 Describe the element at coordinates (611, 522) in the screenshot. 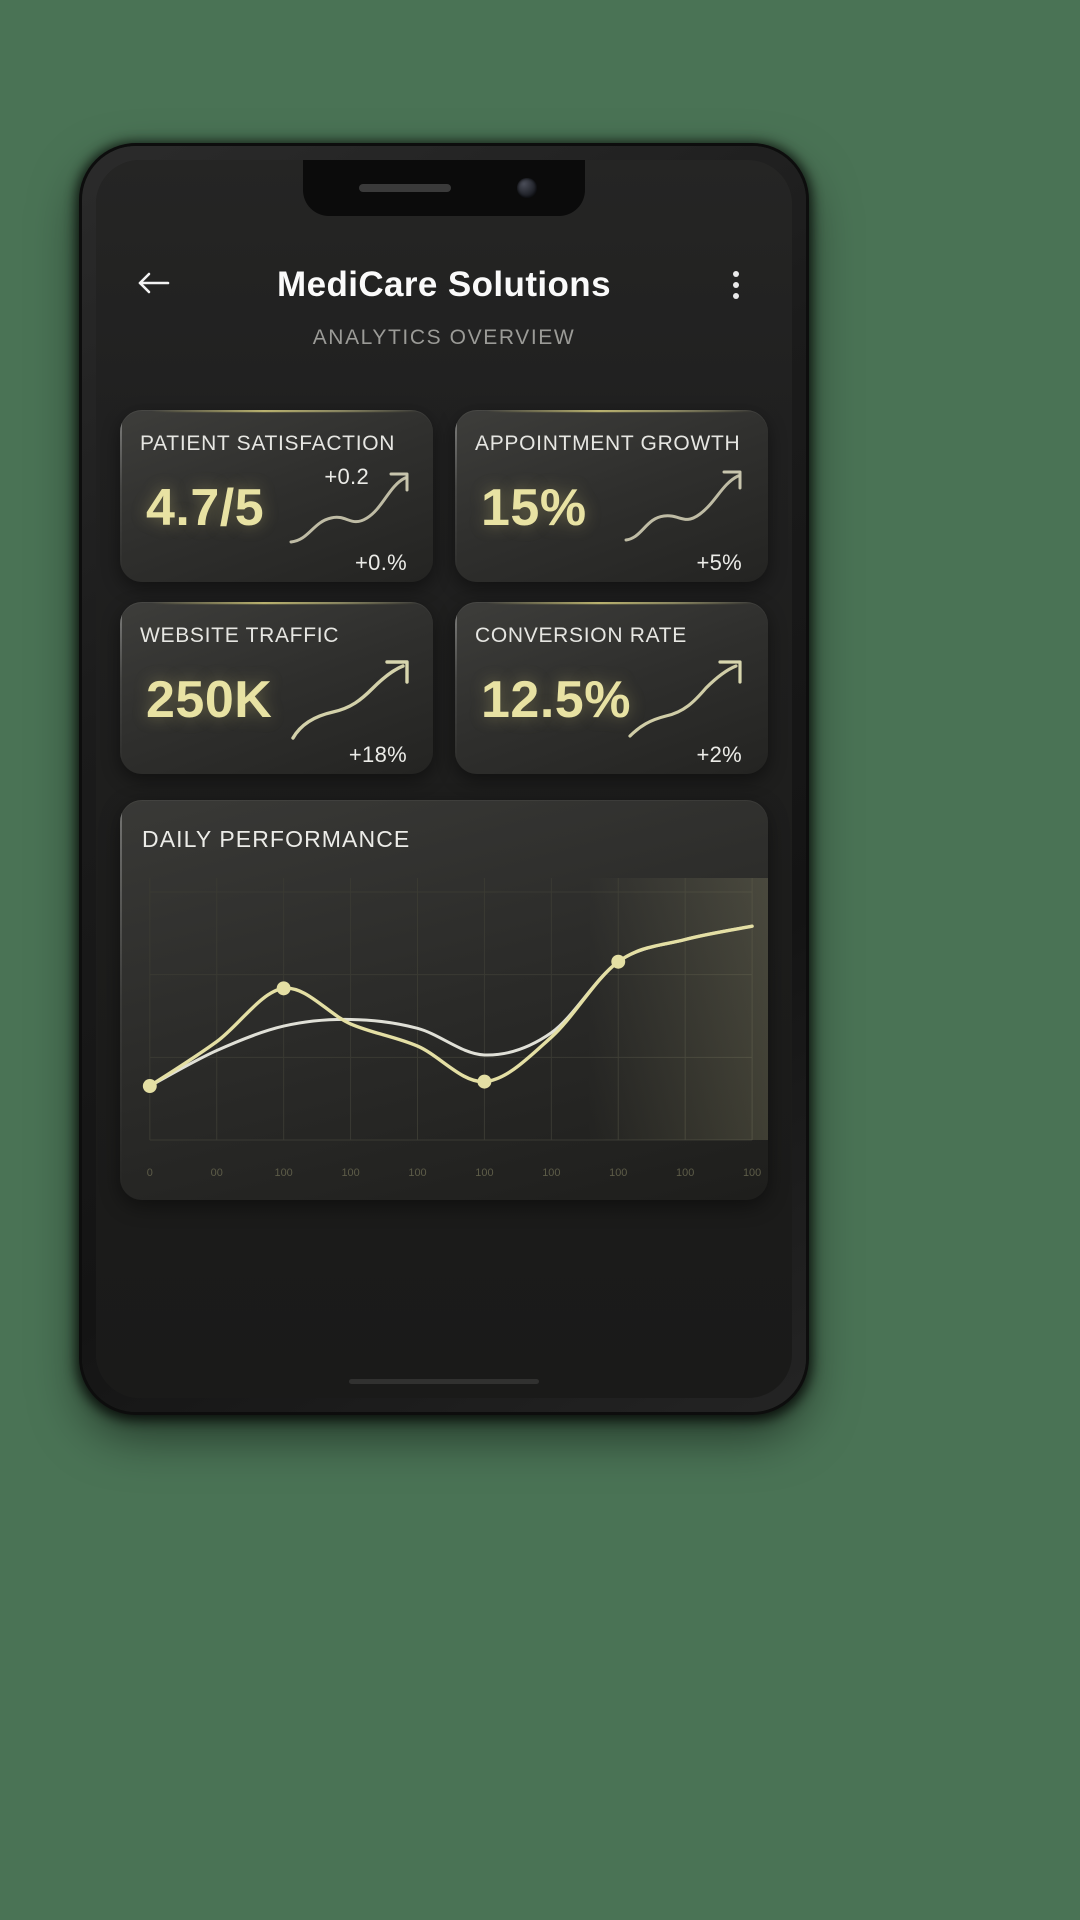

I see `kpi-body: 15% +5%` at that location.